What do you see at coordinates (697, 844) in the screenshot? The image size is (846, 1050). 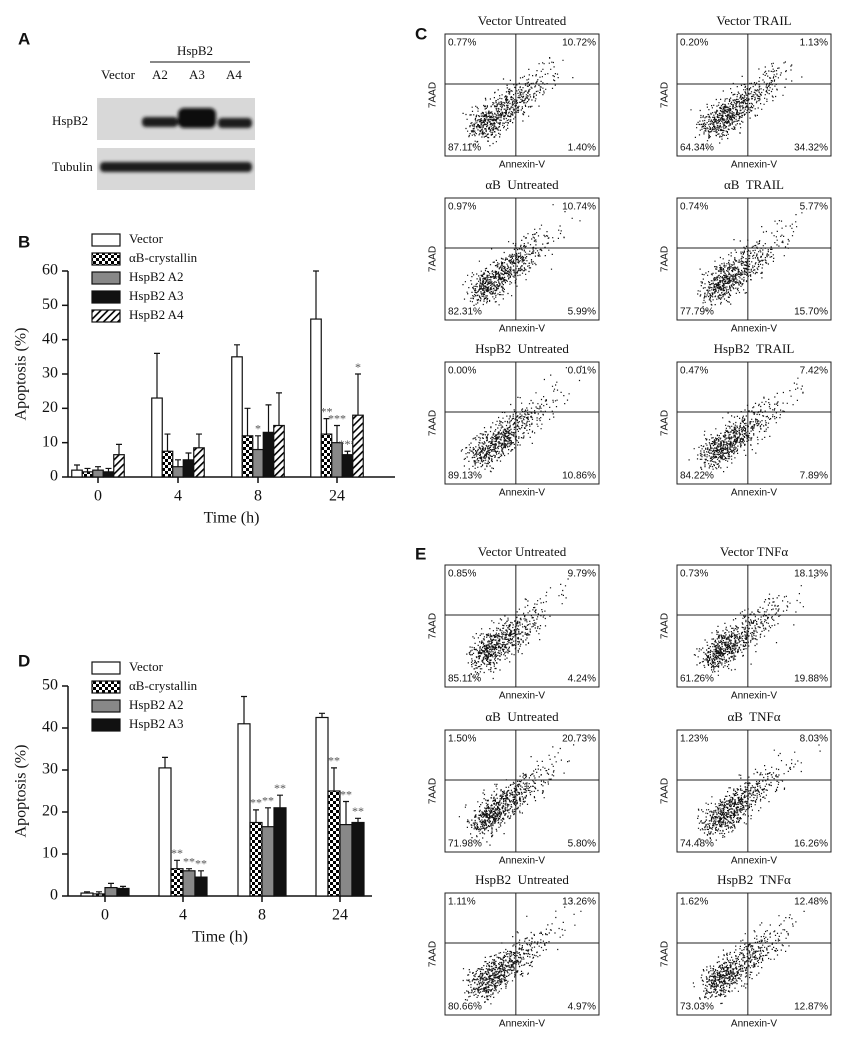 I see `quadrant-label: 74.48%` at bounding box center [697, 844].